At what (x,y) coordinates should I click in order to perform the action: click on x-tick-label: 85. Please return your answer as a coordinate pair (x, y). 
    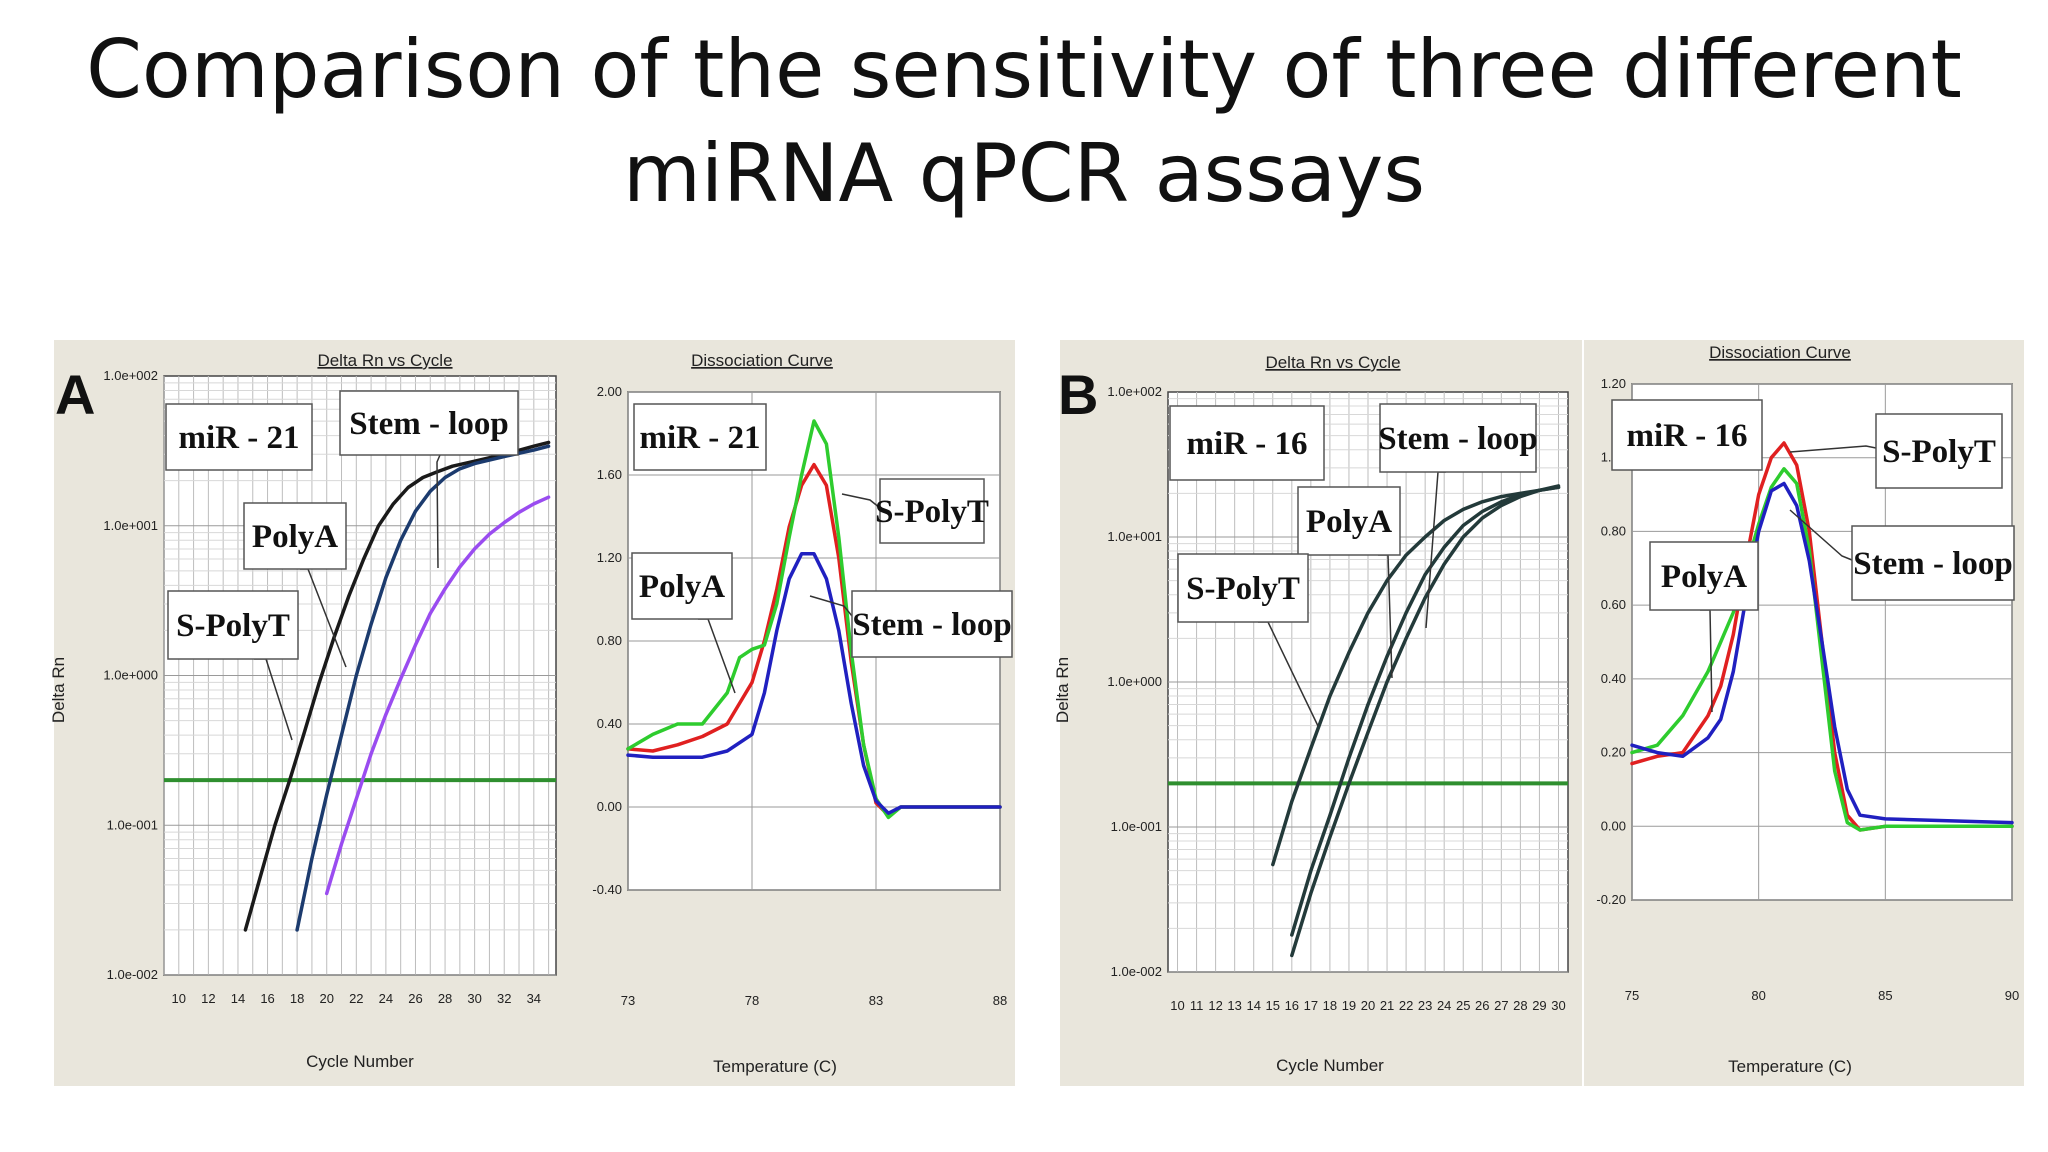
    Looking at the image, I should click on (1885, 995).